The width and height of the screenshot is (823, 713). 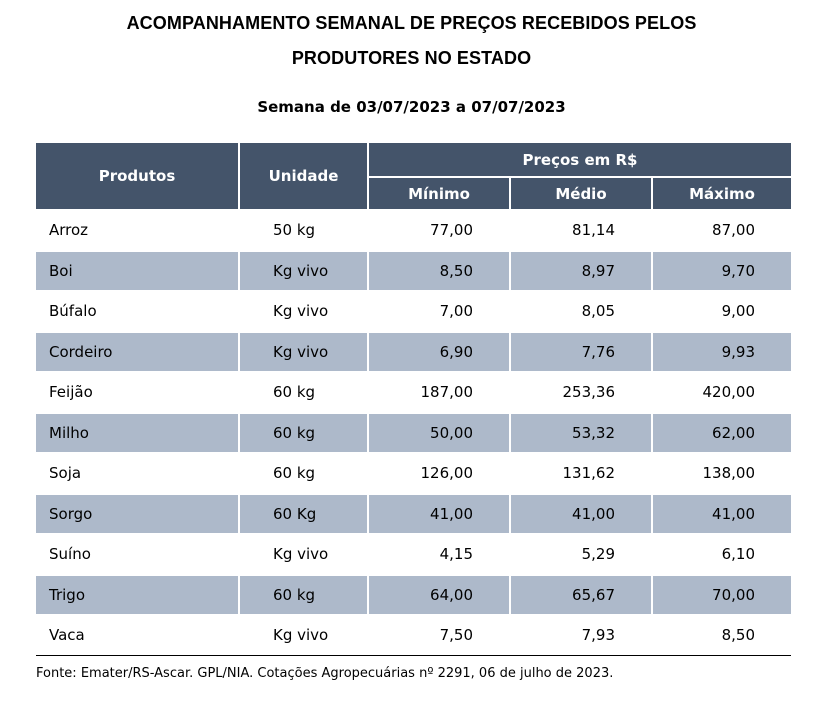 What do you see at coordinates (302, 512) in the screenshot?
I see `cell-unidade: 60 Kg` at bounding box center [302, 512].